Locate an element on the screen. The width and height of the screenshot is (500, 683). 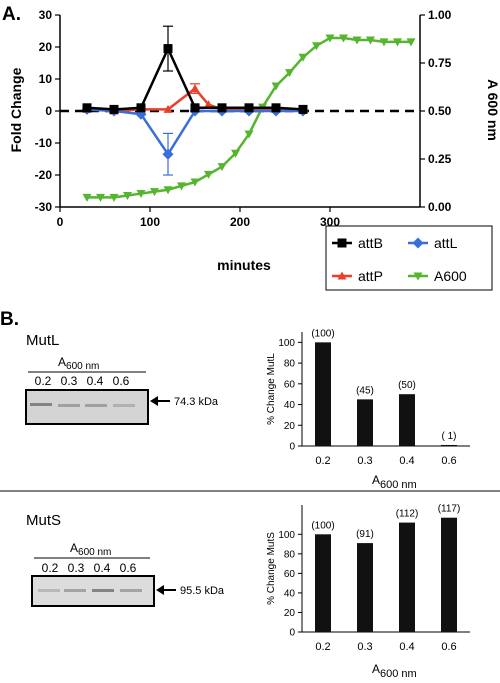
legend-label-attB: attB is located at coordinates (370, 243).